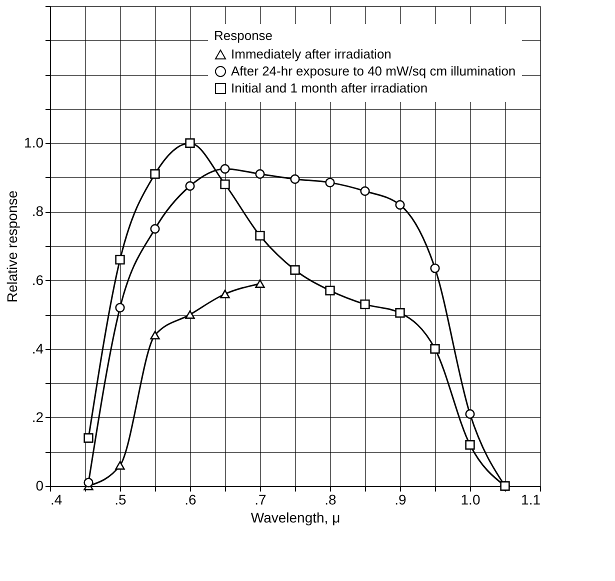 The width and height of the screenshot is (615, 581). I want to click on y-tick-label: .2, so click(38, 416).